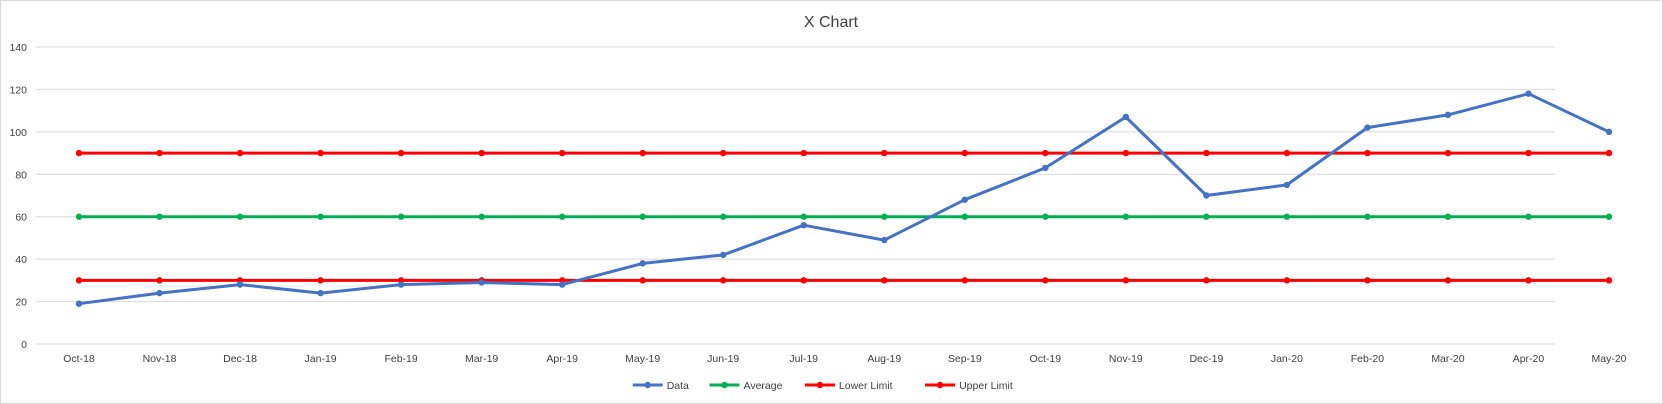 The image size is (1663, 404). I want to click on y-tick-label: 120, so click(18, 90).